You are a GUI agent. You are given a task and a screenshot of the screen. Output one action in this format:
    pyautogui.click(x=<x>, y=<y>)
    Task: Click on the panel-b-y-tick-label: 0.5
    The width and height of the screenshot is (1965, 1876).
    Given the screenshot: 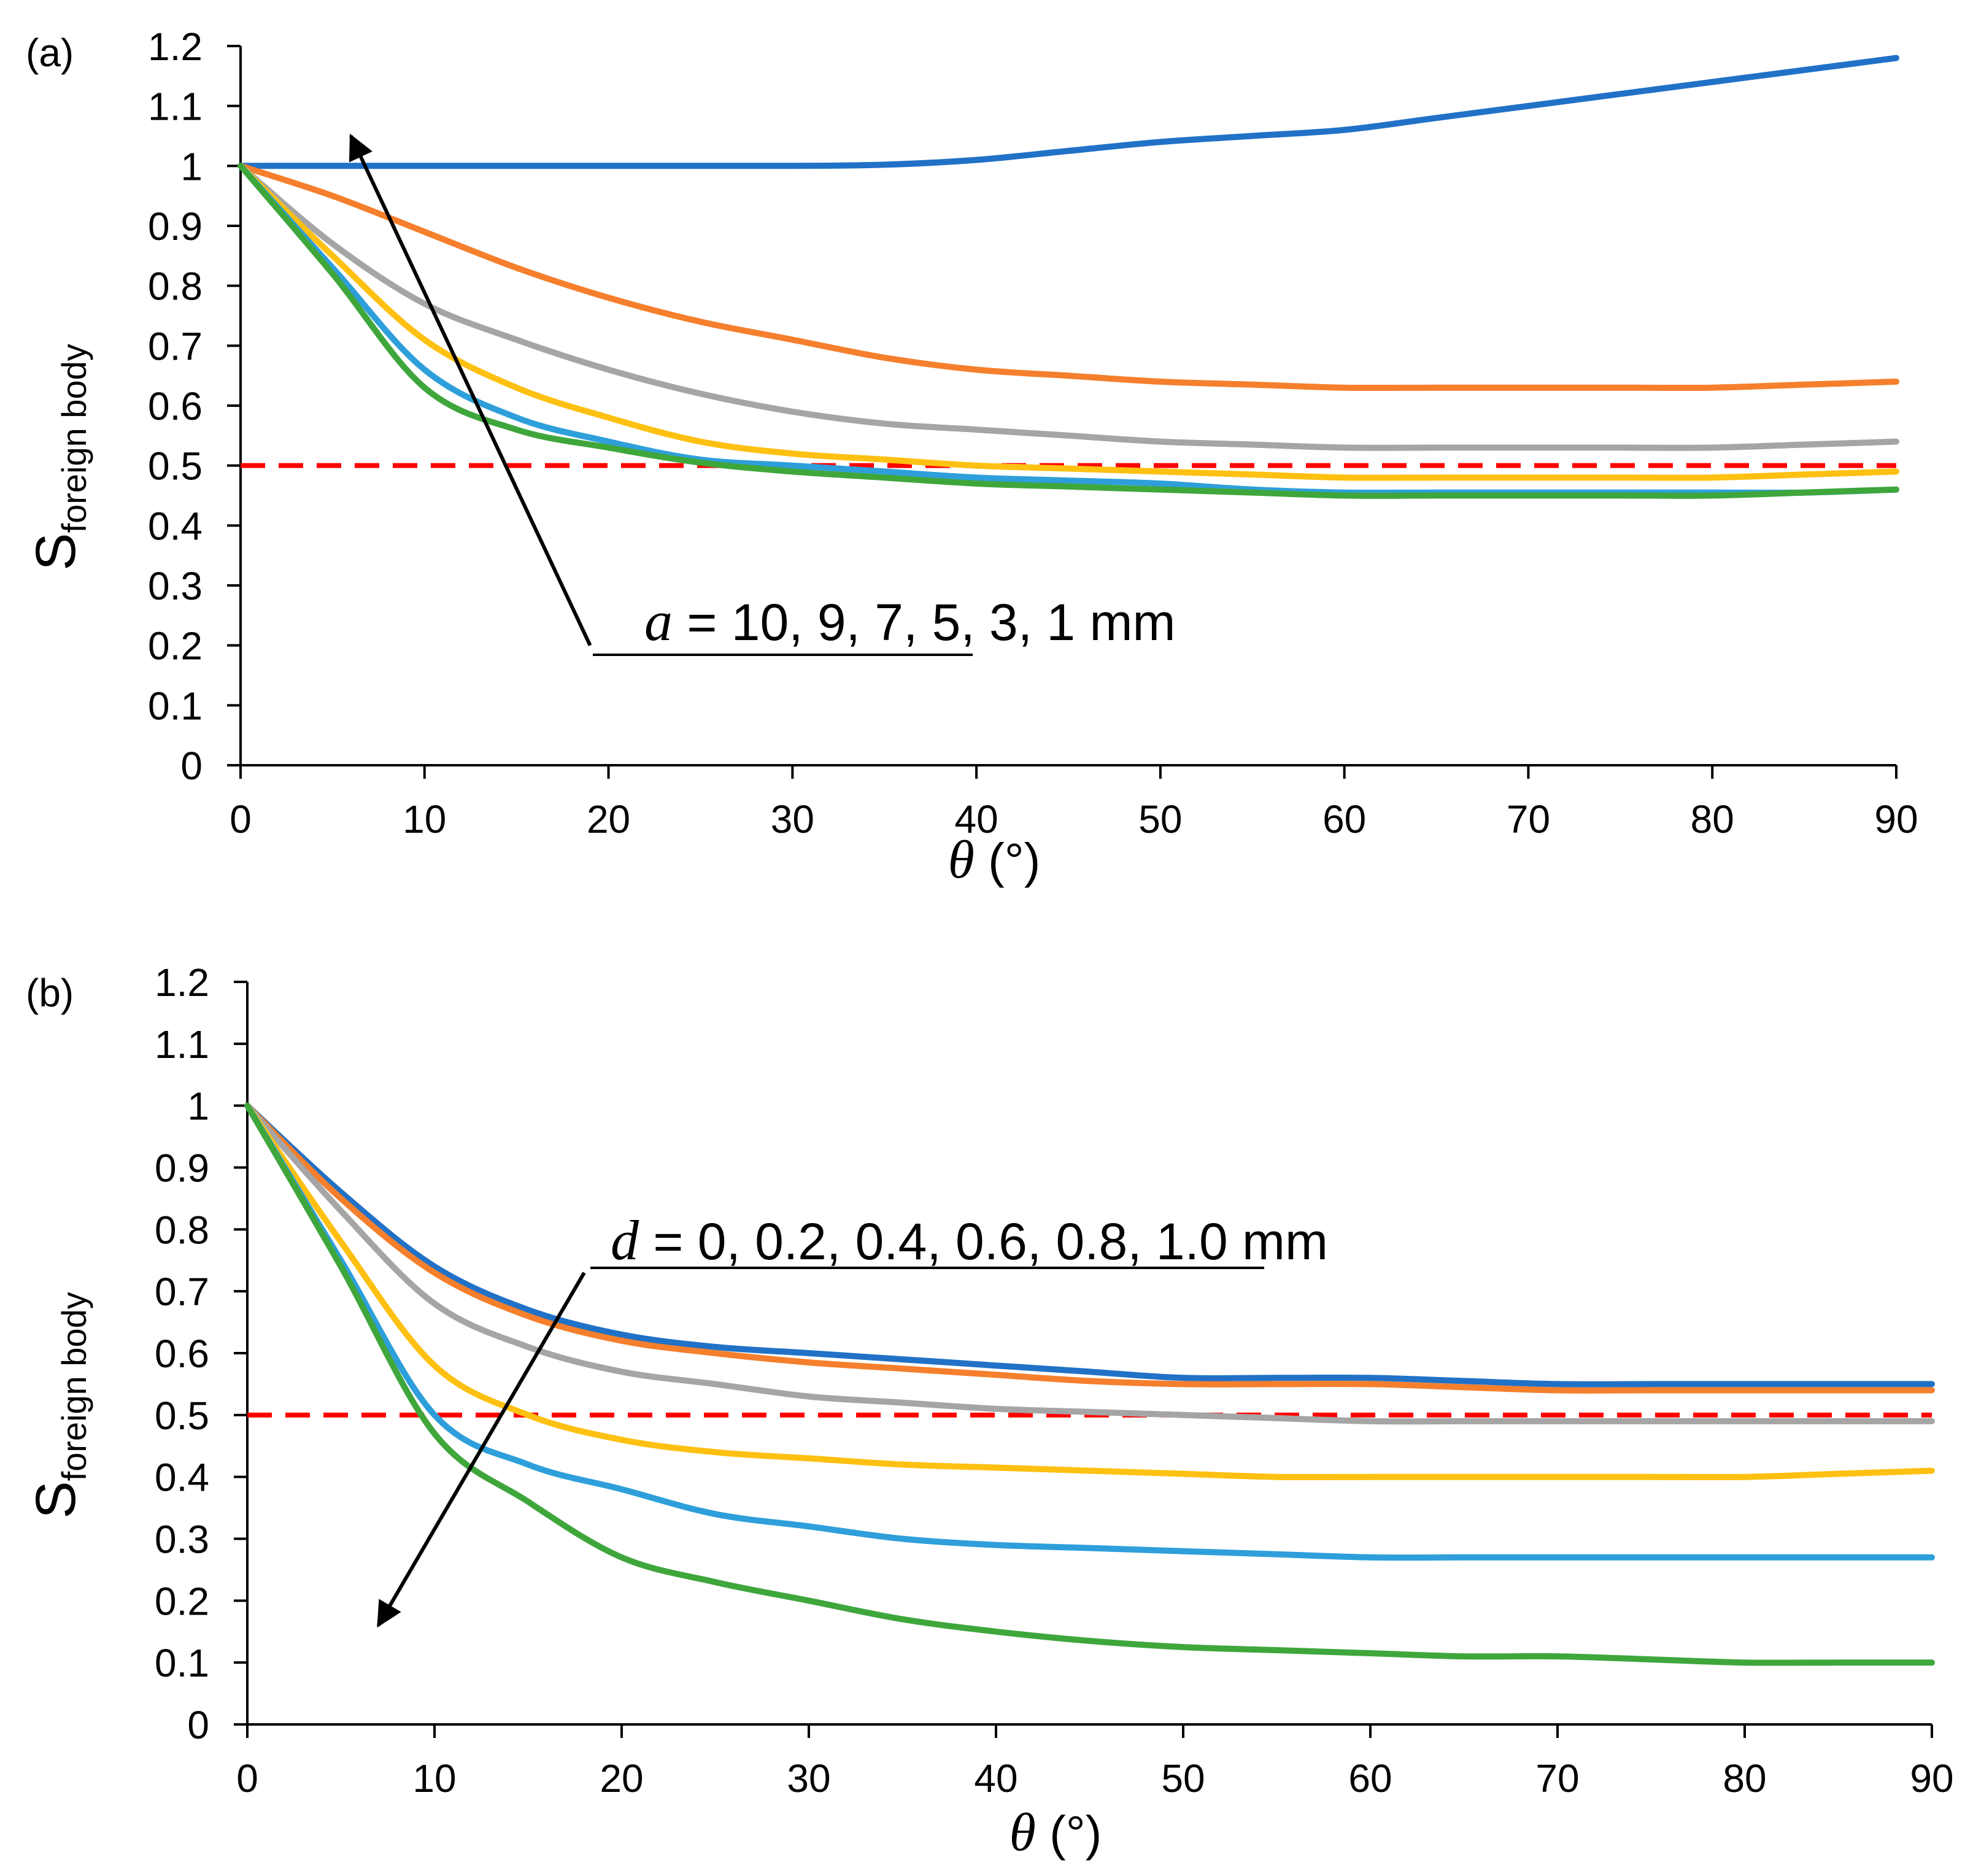 What is the action you would take?
    pyautogui.click(x=182, y=1416)
    